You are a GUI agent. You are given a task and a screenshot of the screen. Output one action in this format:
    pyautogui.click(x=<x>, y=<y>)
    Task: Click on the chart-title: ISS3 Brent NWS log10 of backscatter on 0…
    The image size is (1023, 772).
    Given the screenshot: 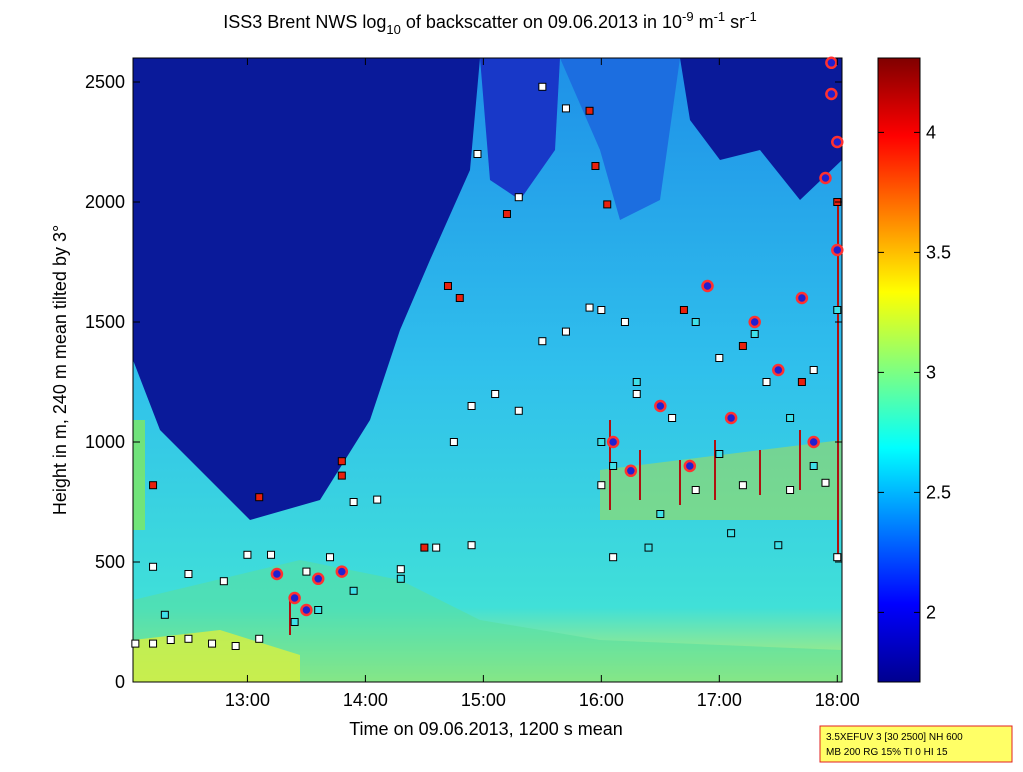 What is the action you would take?
    pyautogui.click(x=489, y=23)
    